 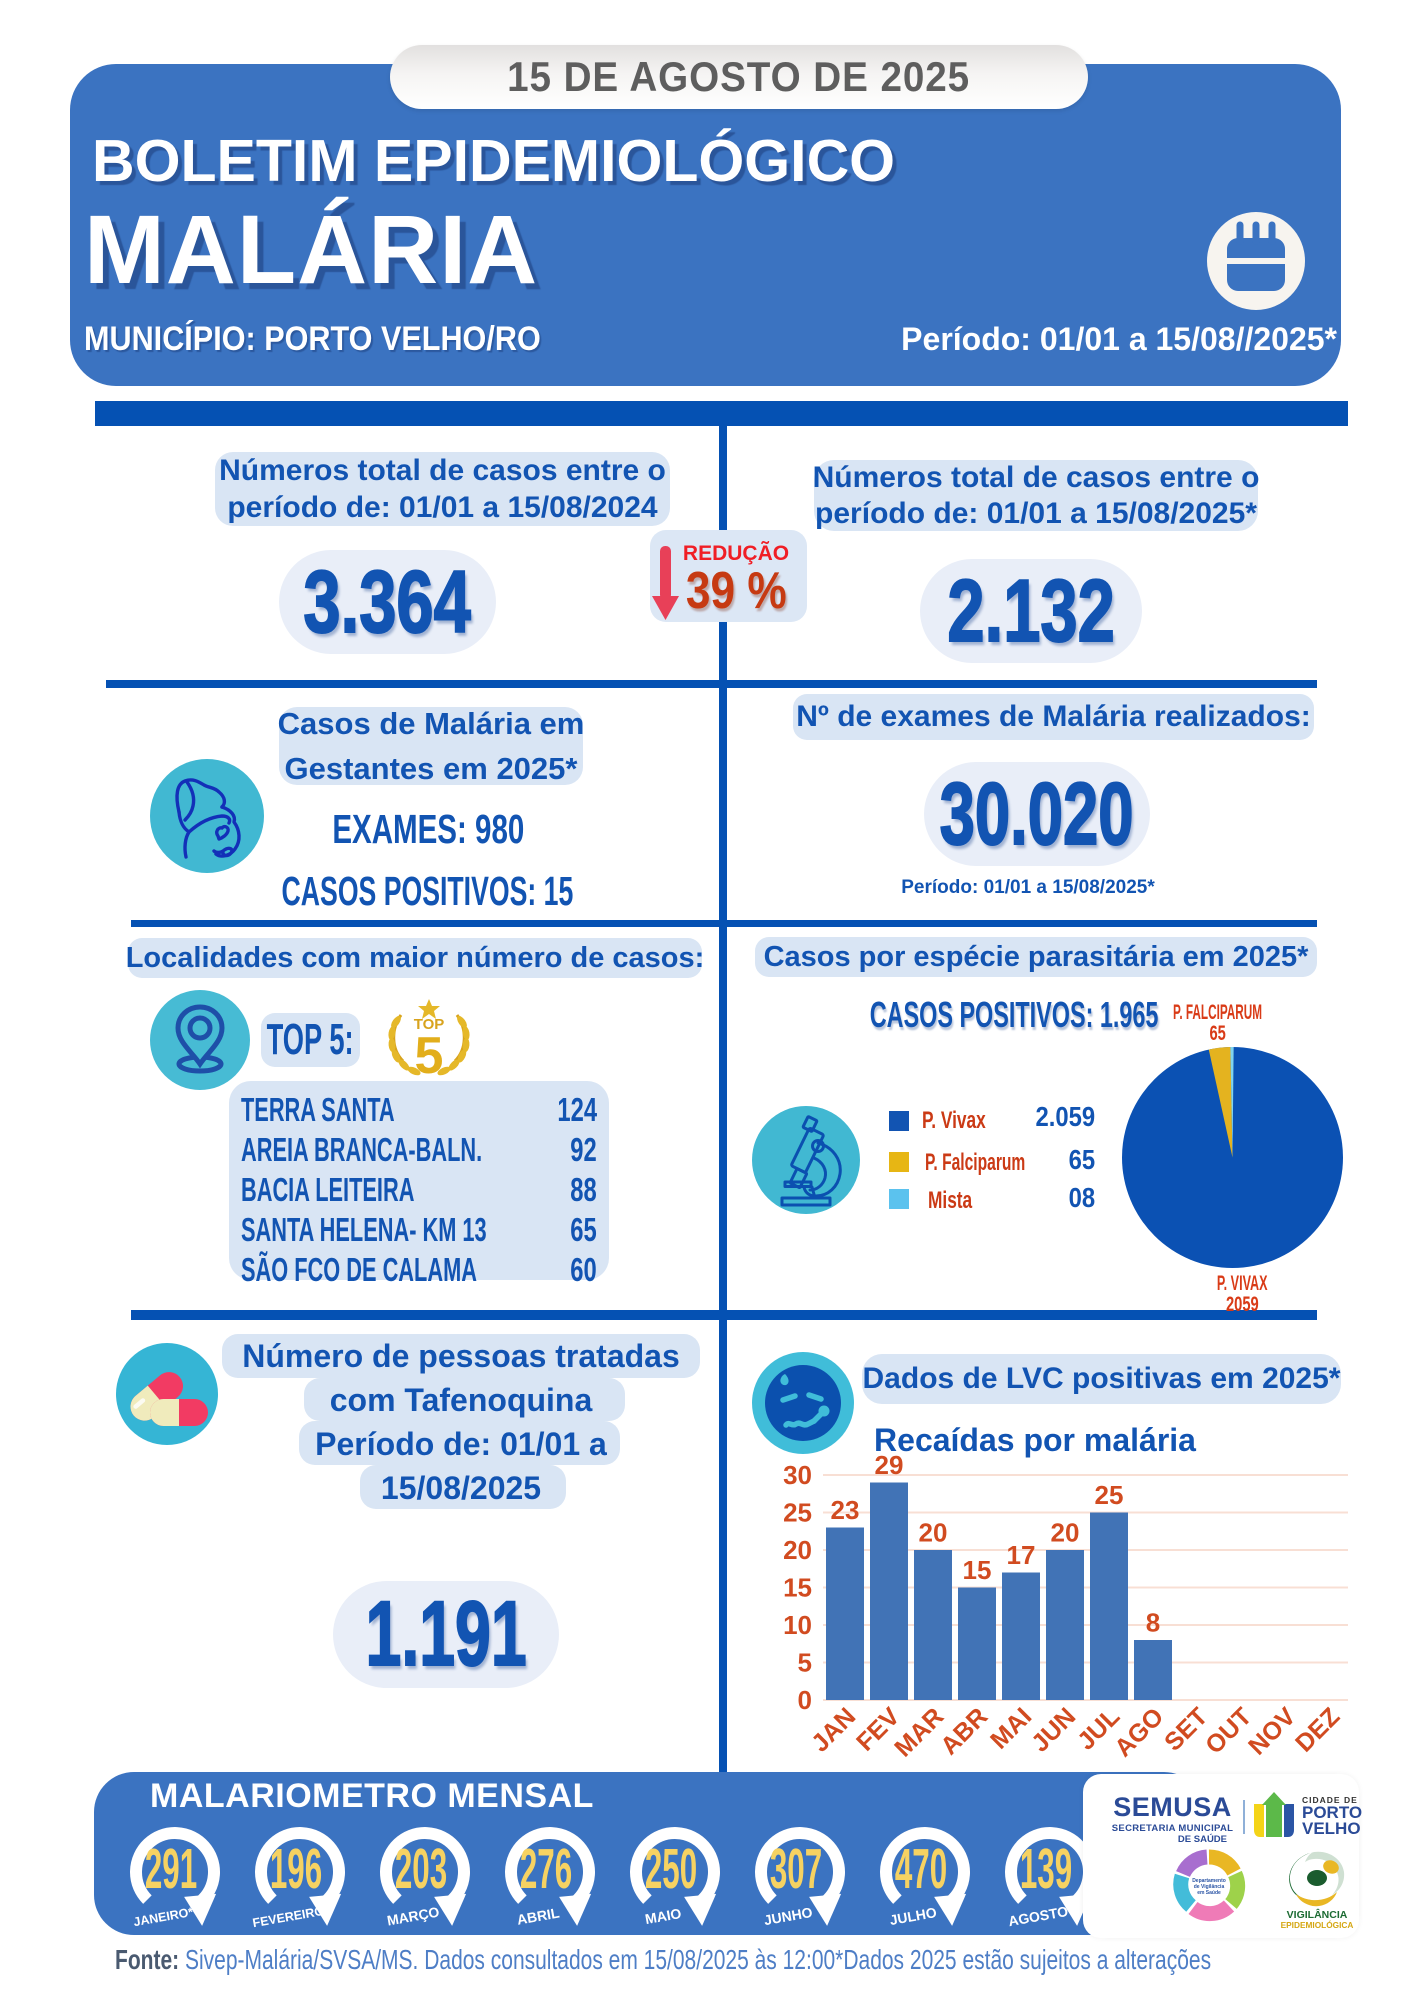 What do you see at coordinates (1053, 1729) in the screenshot?
I see `svg-text: JUN` at bounding box center [1053, 1729].